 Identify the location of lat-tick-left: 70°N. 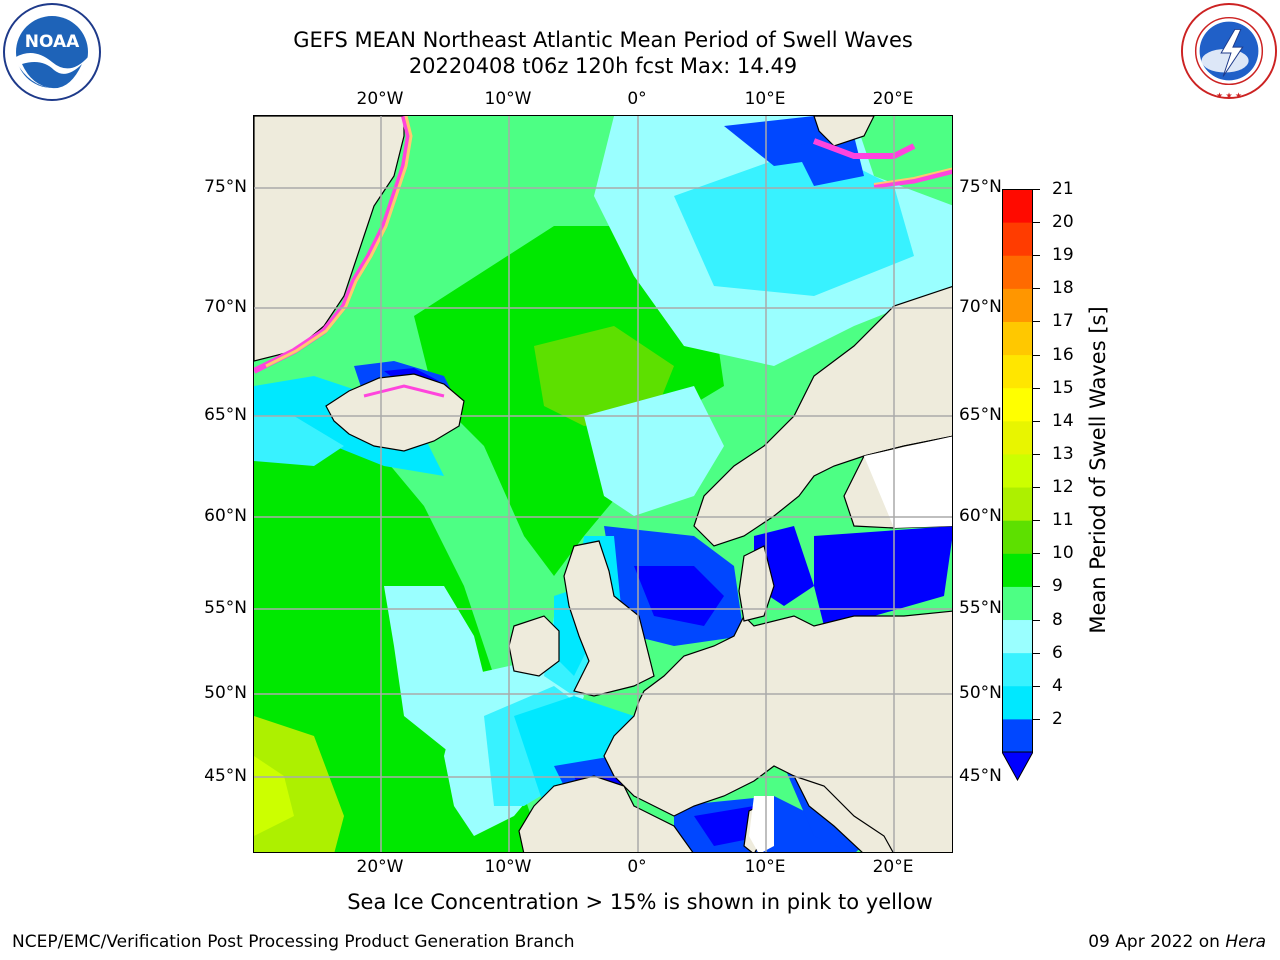
(225, 307).